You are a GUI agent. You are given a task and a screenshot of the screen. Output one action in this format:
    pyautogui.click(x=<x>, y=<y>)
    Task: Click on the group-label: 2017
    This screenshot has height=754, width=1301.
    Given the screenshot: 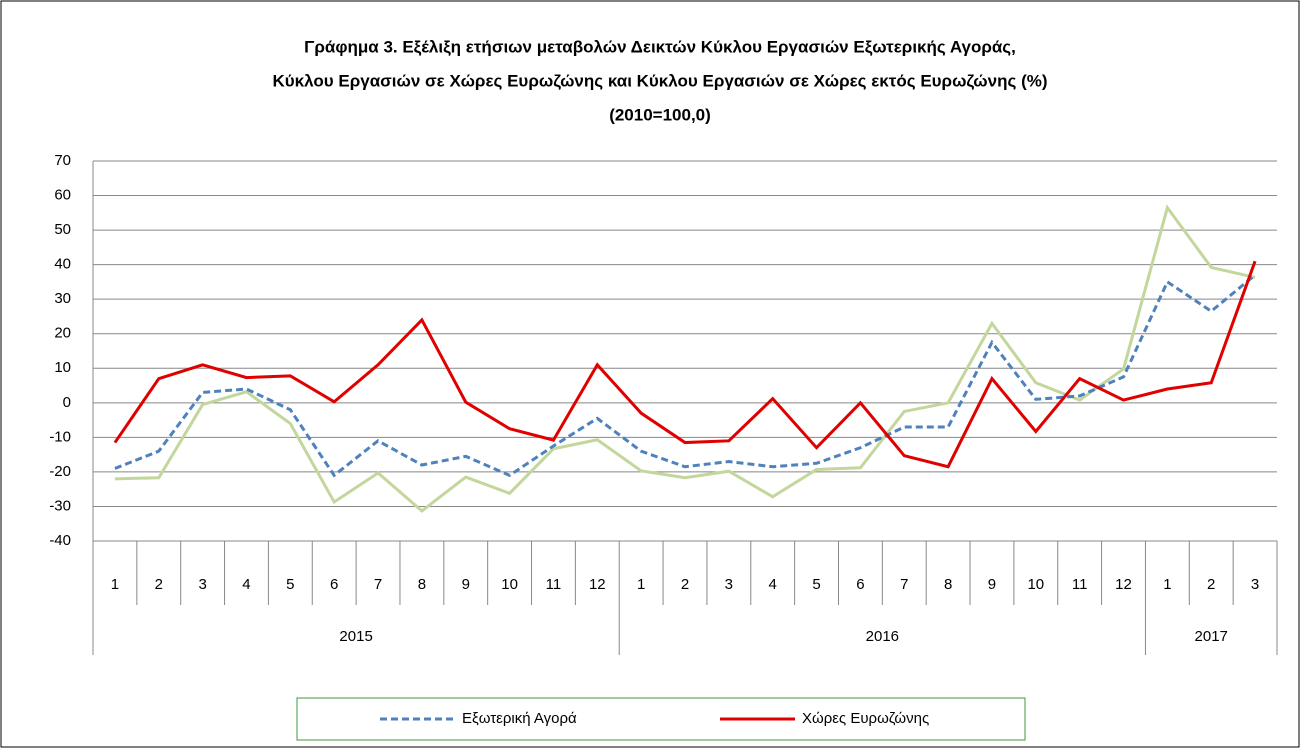 What is the action you would take?
    pyautogui.click(x=1211, y=636)
    